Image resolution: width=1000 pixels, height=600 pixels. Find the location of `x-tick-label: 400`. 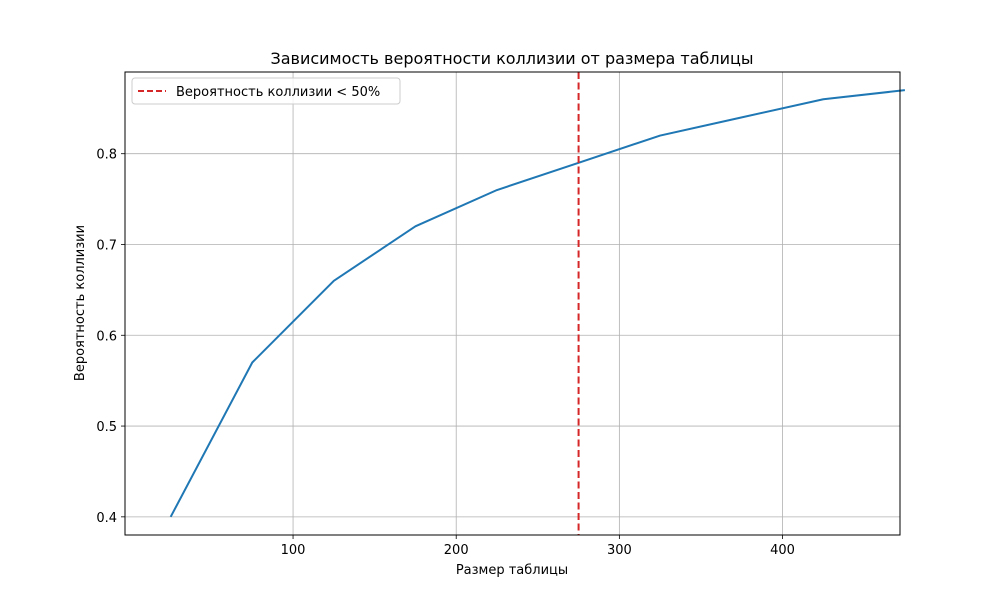

x-tick-label: 400 is located at coordinates (782, 550).